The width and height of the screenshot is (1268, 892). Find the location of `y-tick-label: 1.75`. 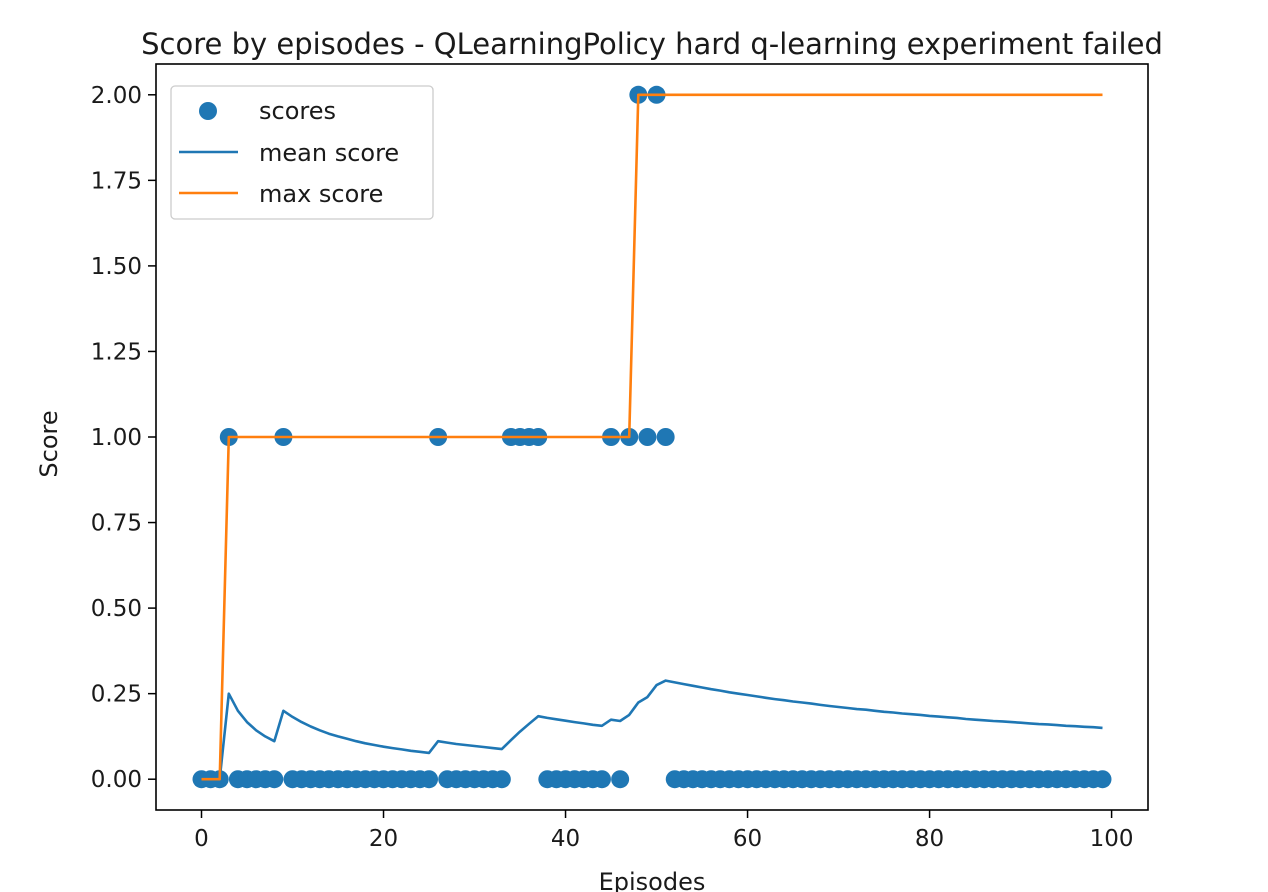

y-tick-label: 1.75 is located at coordinates (116, 181).